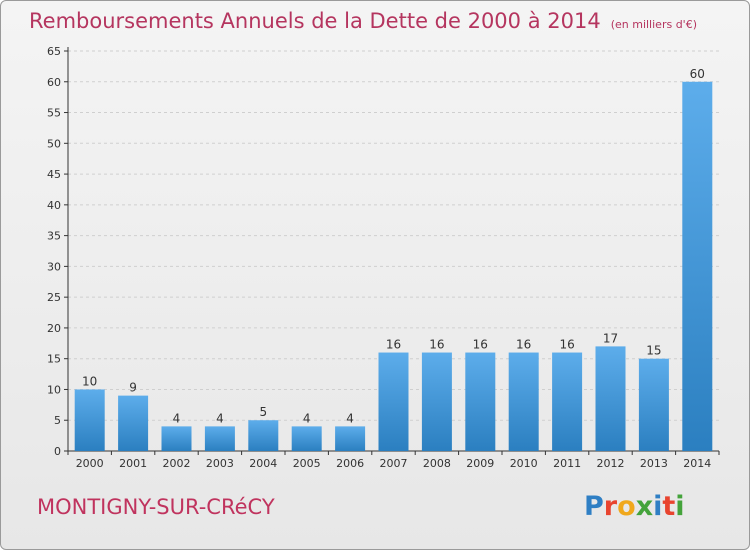 The height and width of the screenshot is (550, 750). What do you see at coordinates (644, 506) in the screenshot?
I see `logo-letter: x` at bounding box center [644, 506].